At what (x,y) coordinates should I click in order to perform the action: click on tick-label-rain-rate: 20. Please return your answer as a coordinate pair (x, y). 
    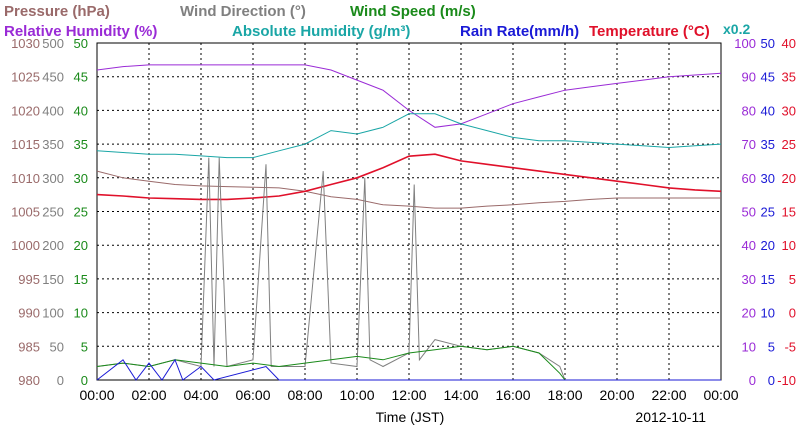
    Looking at the image, I should click on (768, 245).